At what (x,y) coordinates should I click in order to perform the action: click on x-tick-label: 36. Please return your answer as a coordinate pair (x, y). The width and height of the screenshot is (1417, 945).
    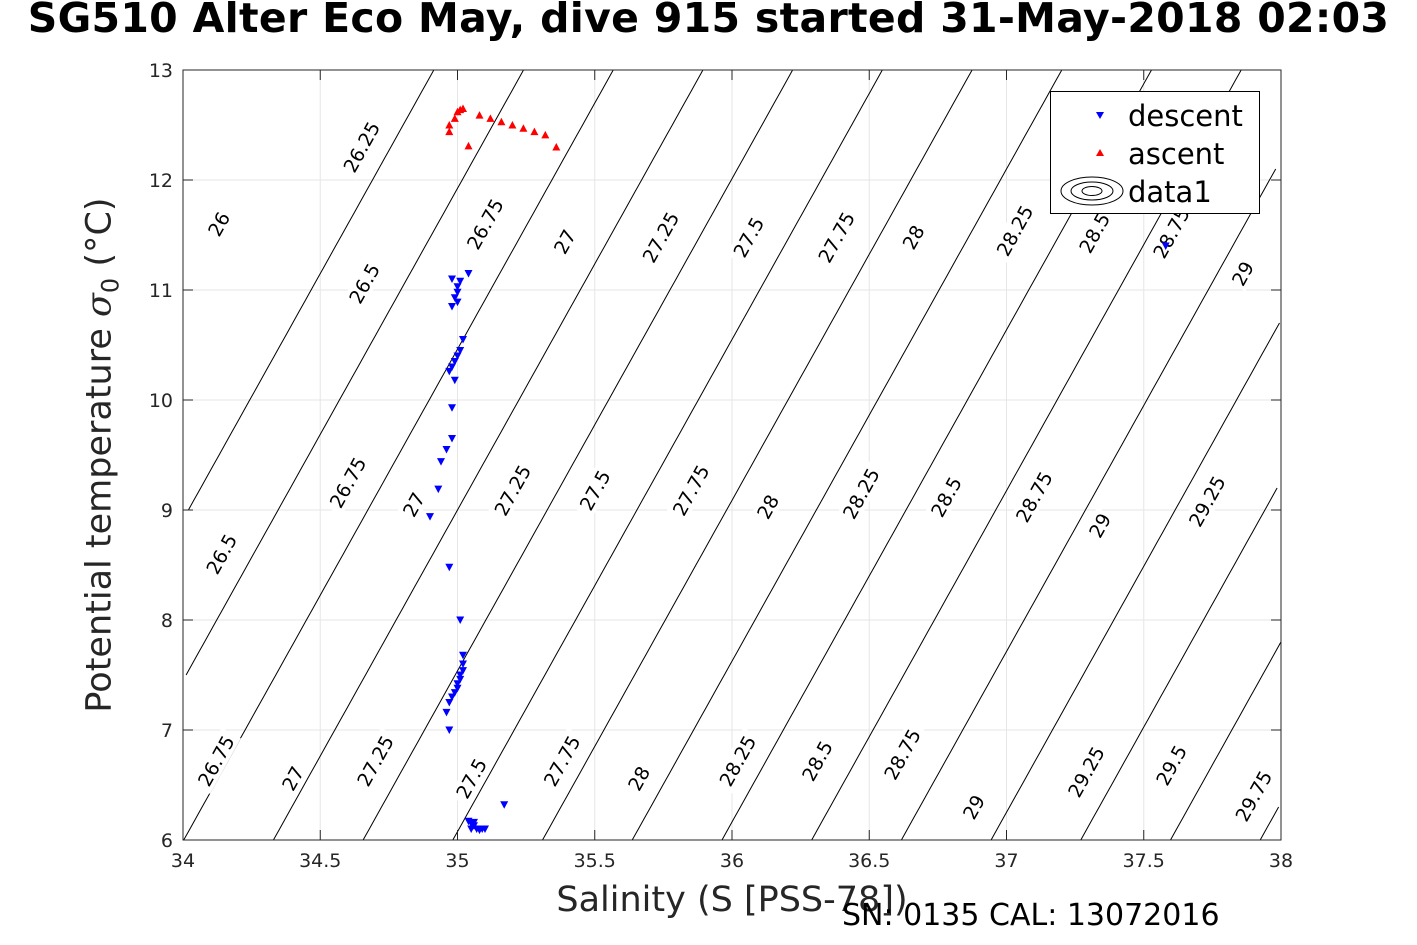
    Looking at the image, I should click on (732, 861).